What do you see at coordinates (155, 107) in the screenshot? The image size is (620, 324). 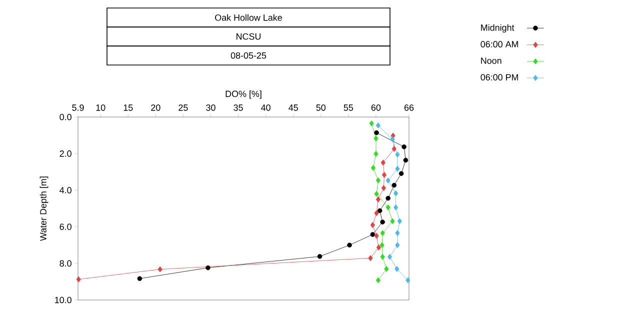 I see `x-tick-label: 20` at bounding box center [155, 107].